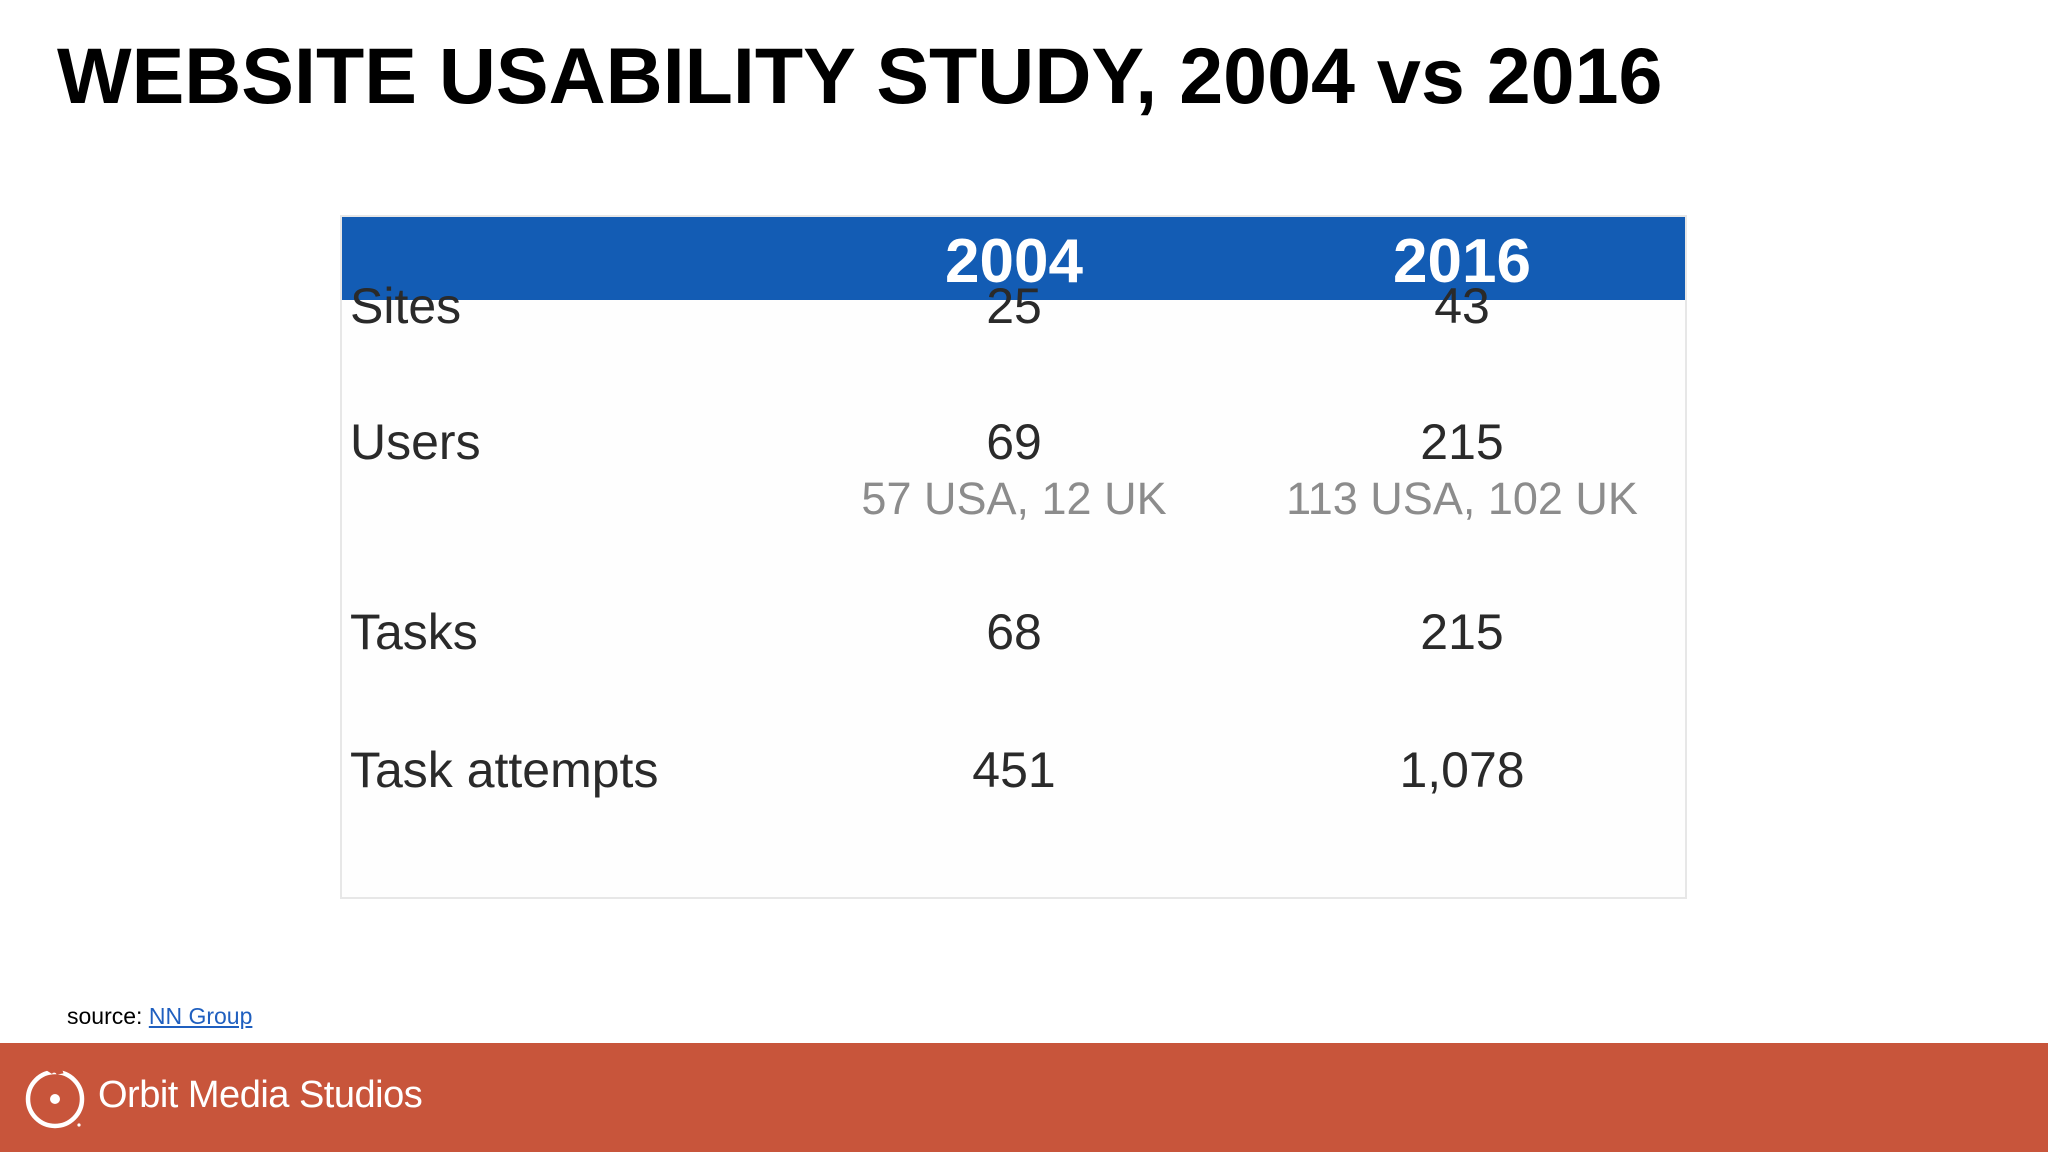 The height and width of the screenshot is (1152, 2048). I want to click on row-label-users: Users, so click(415, 442).